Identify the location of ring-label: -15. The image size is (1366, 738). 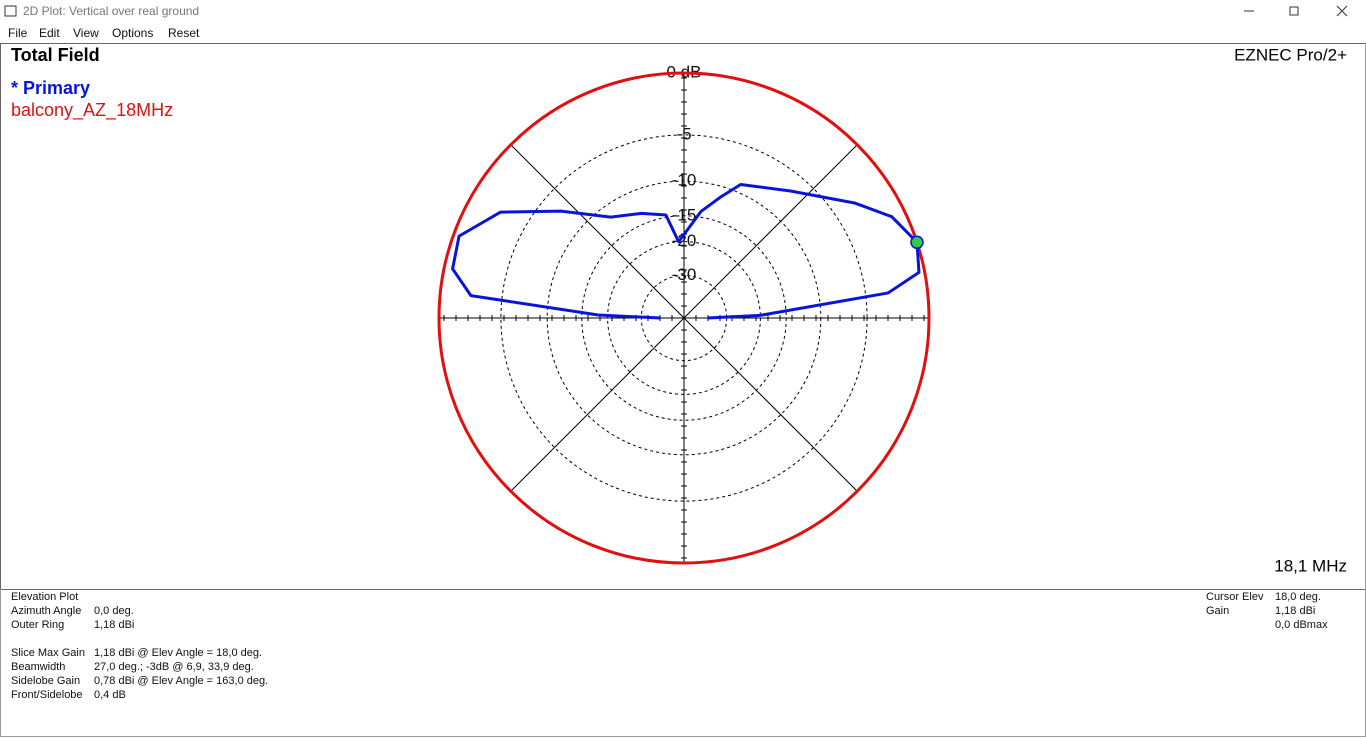
(684, 214).